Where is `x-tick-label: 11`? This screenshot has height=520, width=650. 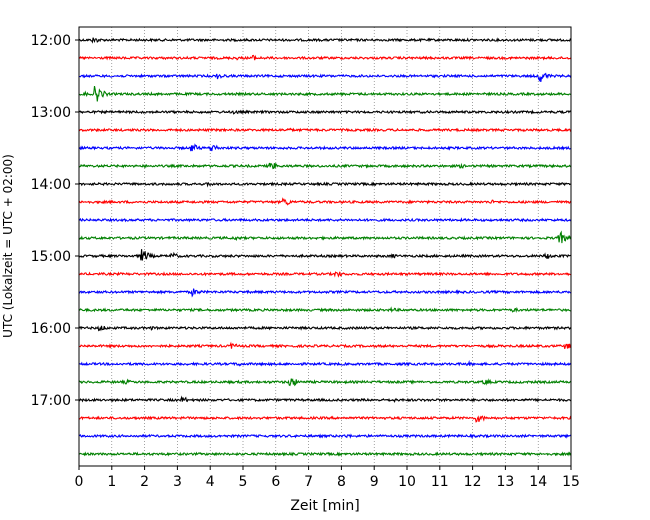
x-tick-label: 11 is located at coordinates (440, 482).